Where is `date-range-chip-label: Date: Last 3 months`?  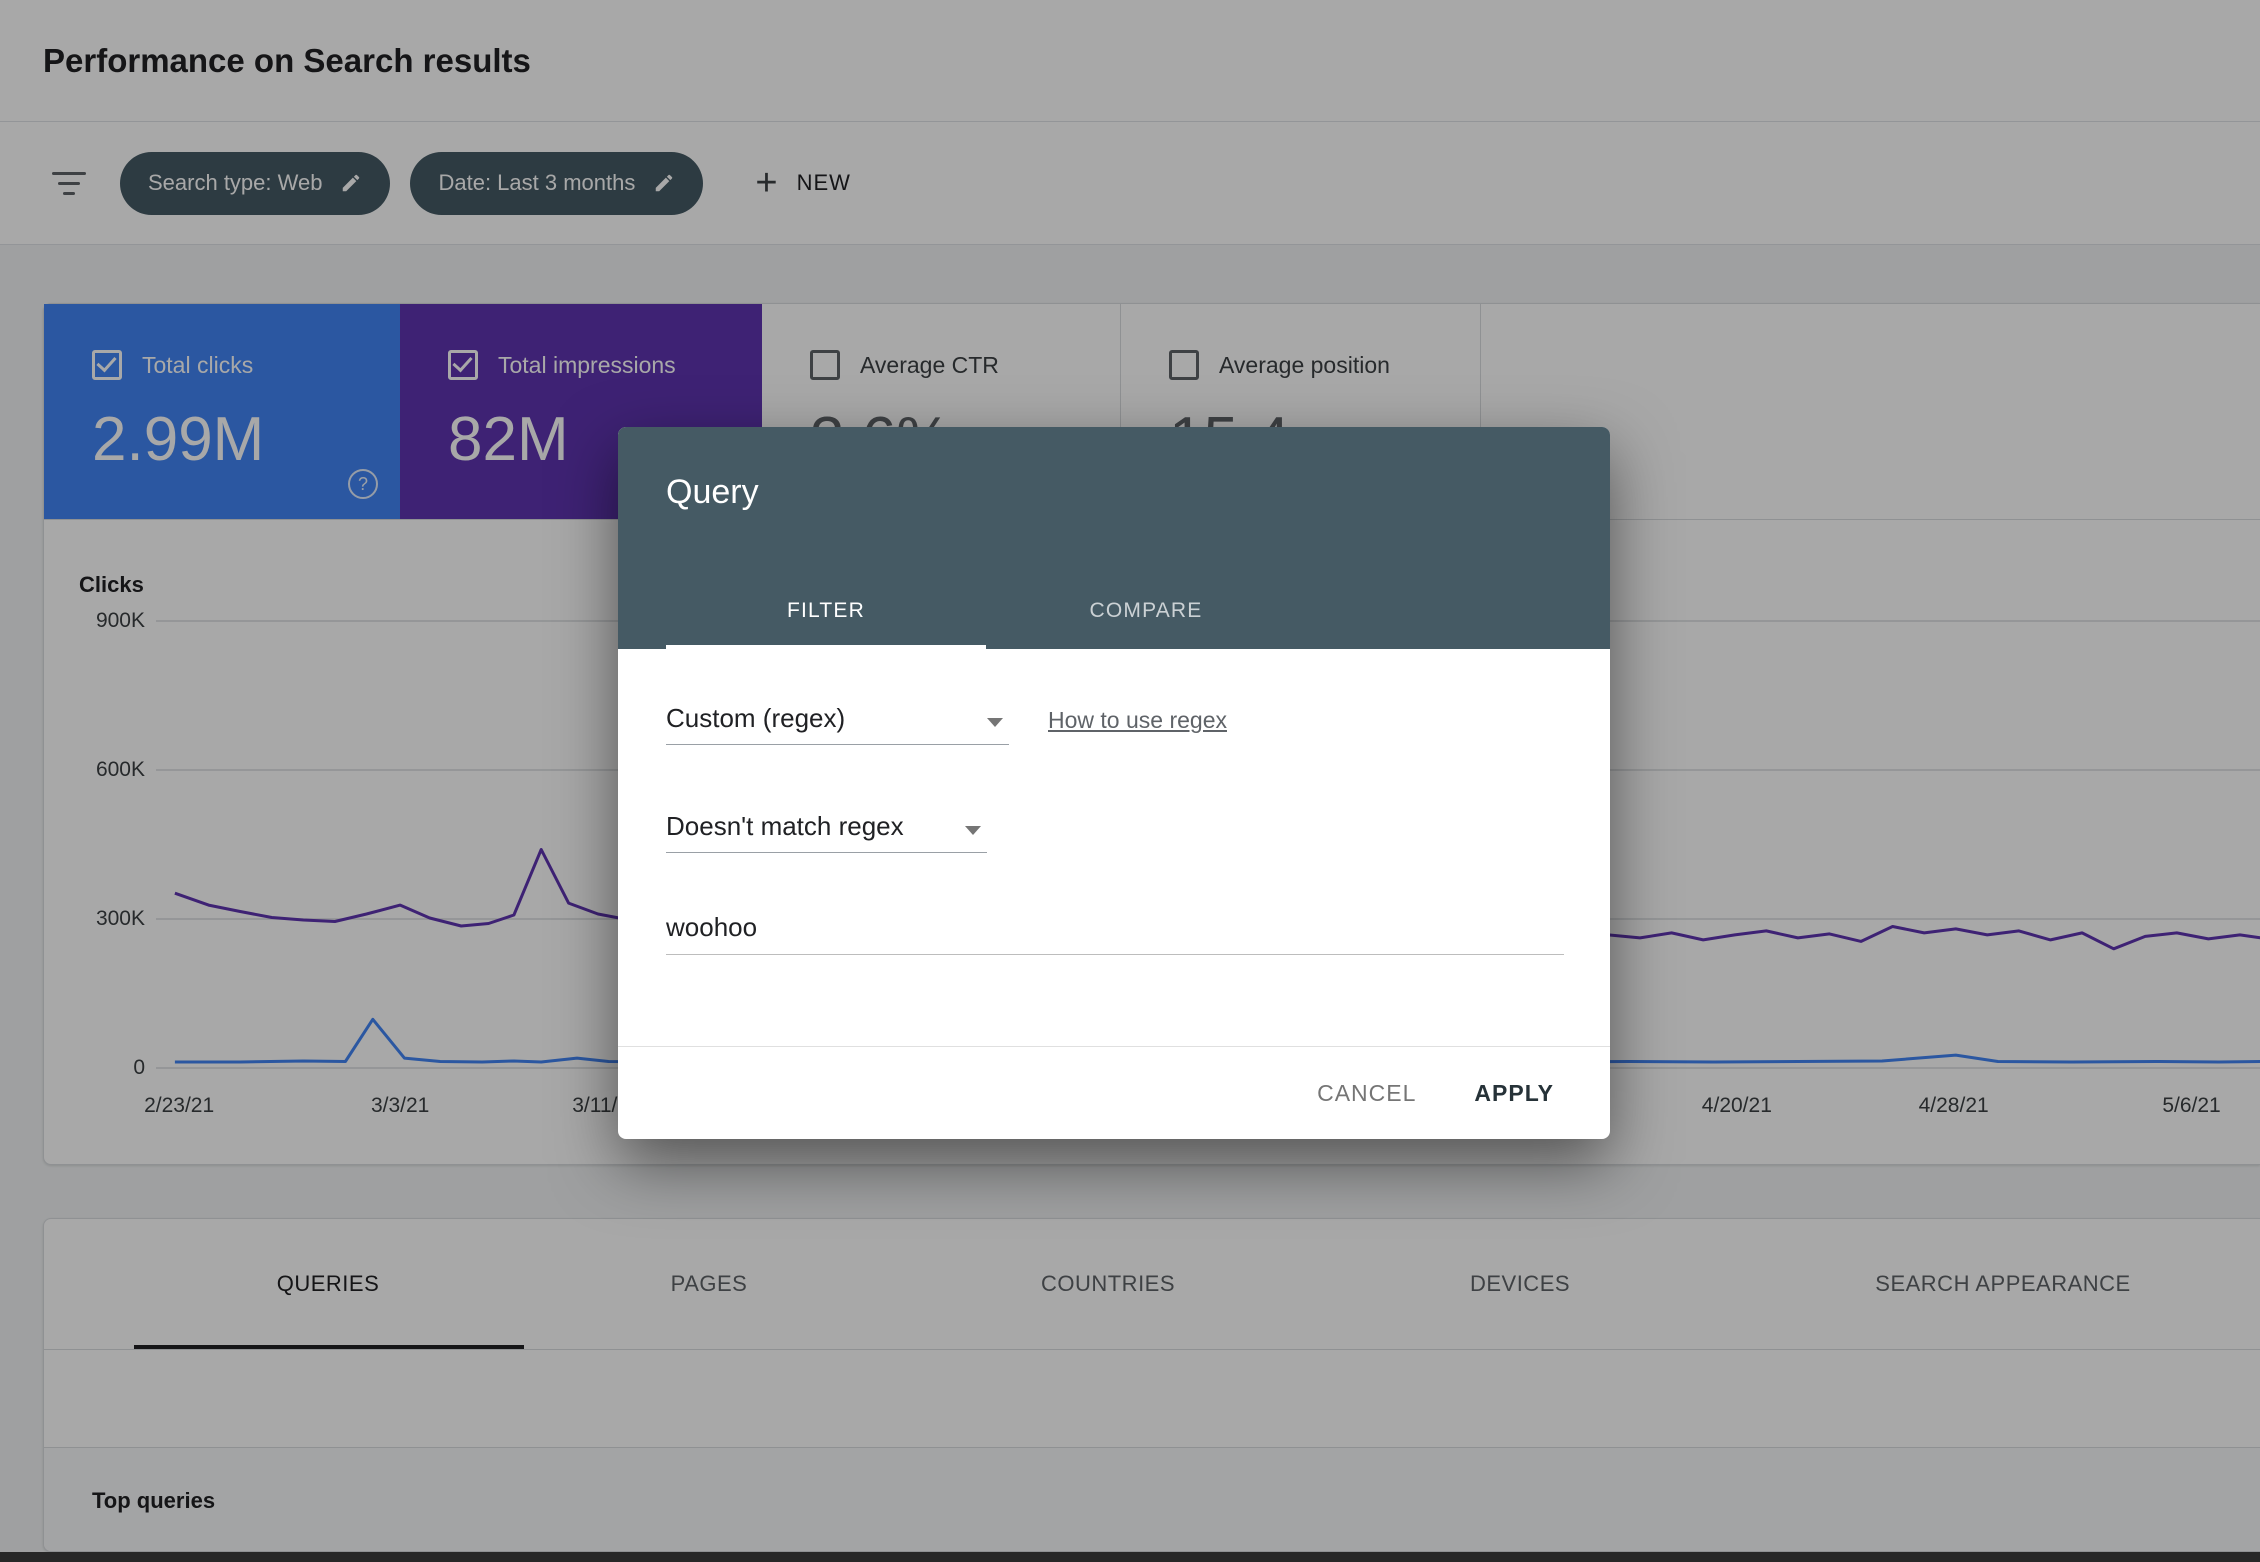
date-range-chip-label: Date: Last 3 months is located at coordinates (537, 182).